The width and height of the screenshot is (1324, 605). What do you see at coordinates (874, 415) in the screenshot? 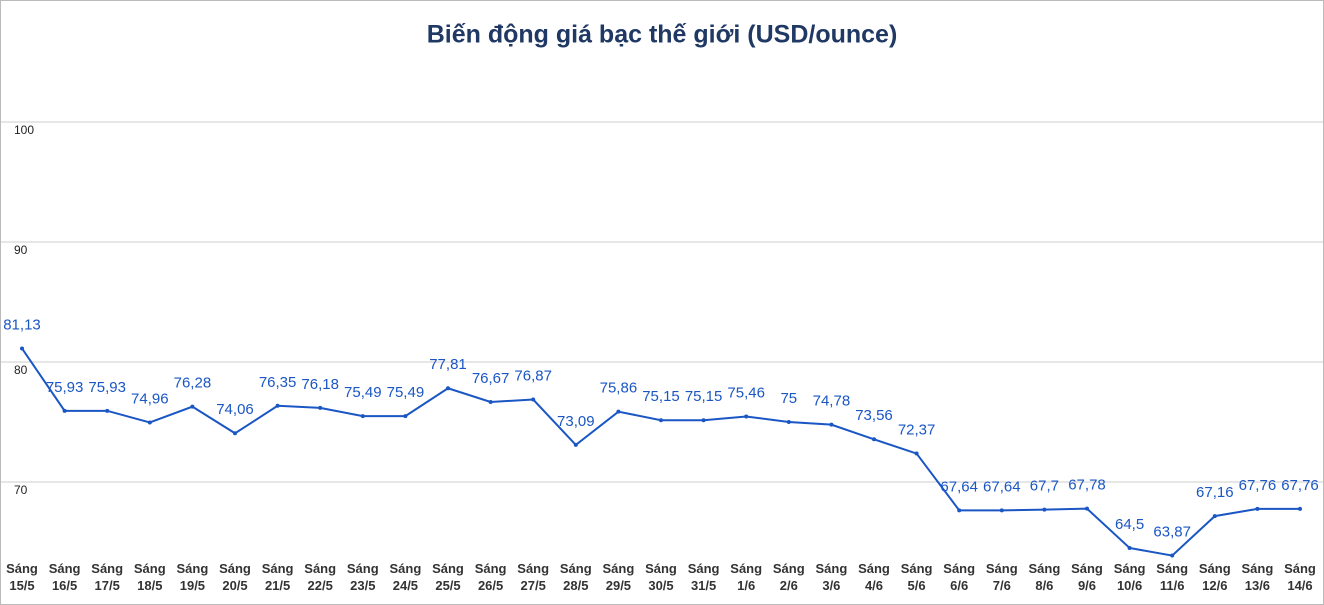
I see `value-label: 73,56` at bounding box center [874, 415].